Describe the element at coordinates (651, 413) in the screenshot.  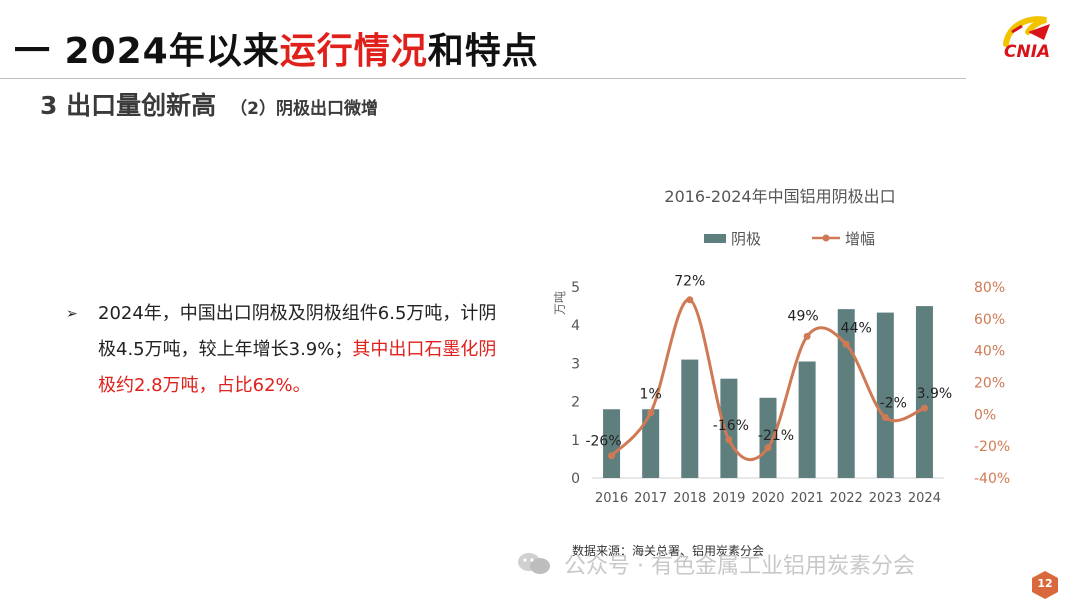
I see `growth-point-2017` at that location.